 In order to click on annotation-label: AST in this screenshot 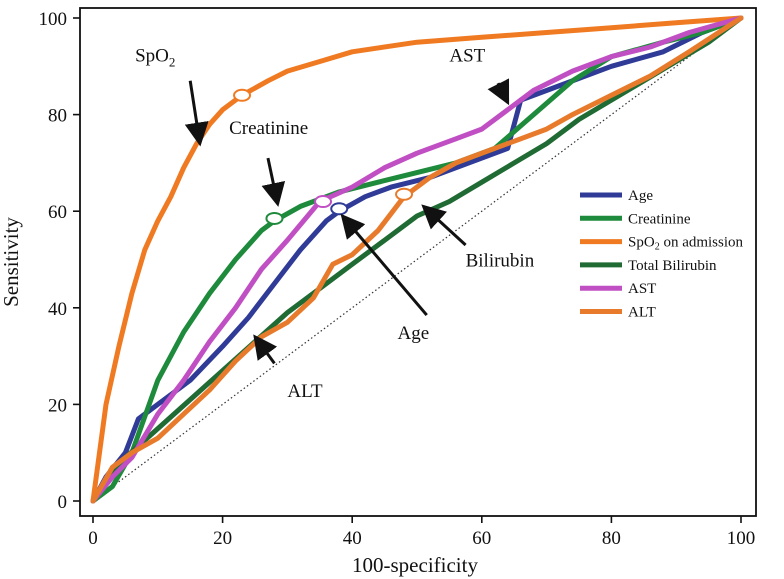, I will do `click(467, 55)`.